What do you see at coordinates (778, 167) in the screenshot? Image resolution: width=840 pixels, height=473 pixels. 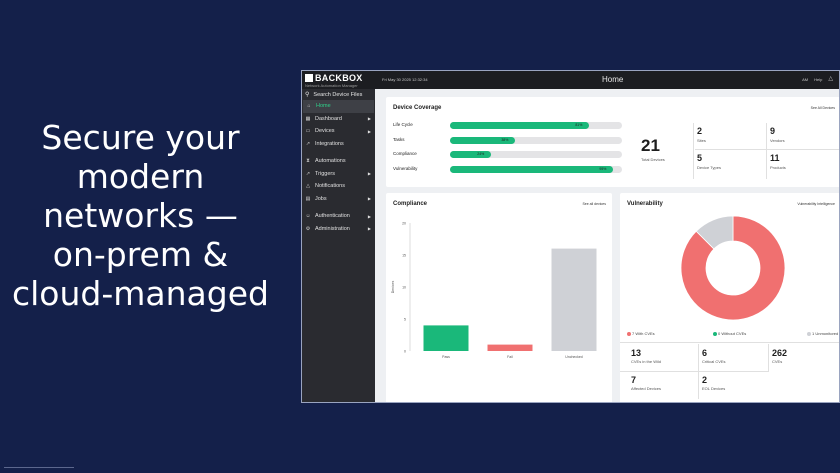 I see `products-label: Products` at bounding box center [778, 167].